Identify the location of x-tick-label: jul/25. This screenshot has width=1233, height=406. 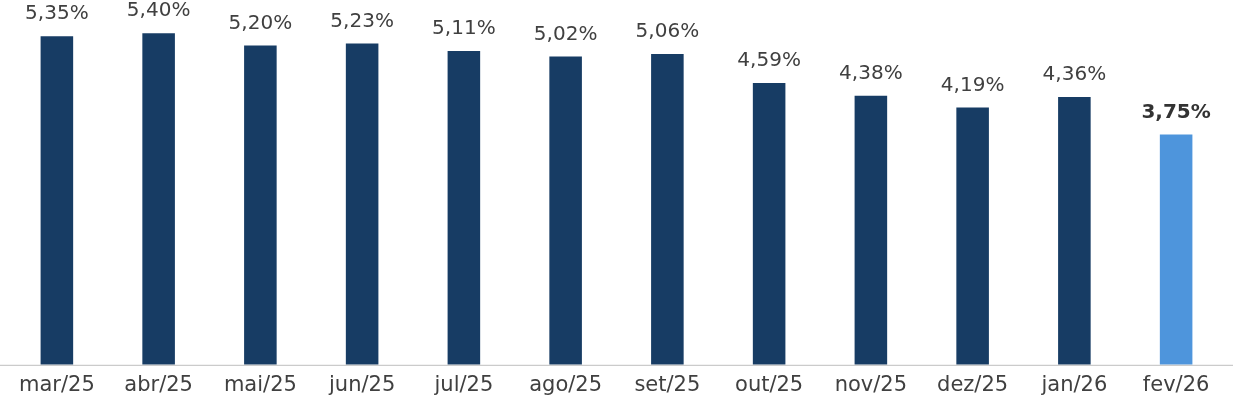
(463, 383).